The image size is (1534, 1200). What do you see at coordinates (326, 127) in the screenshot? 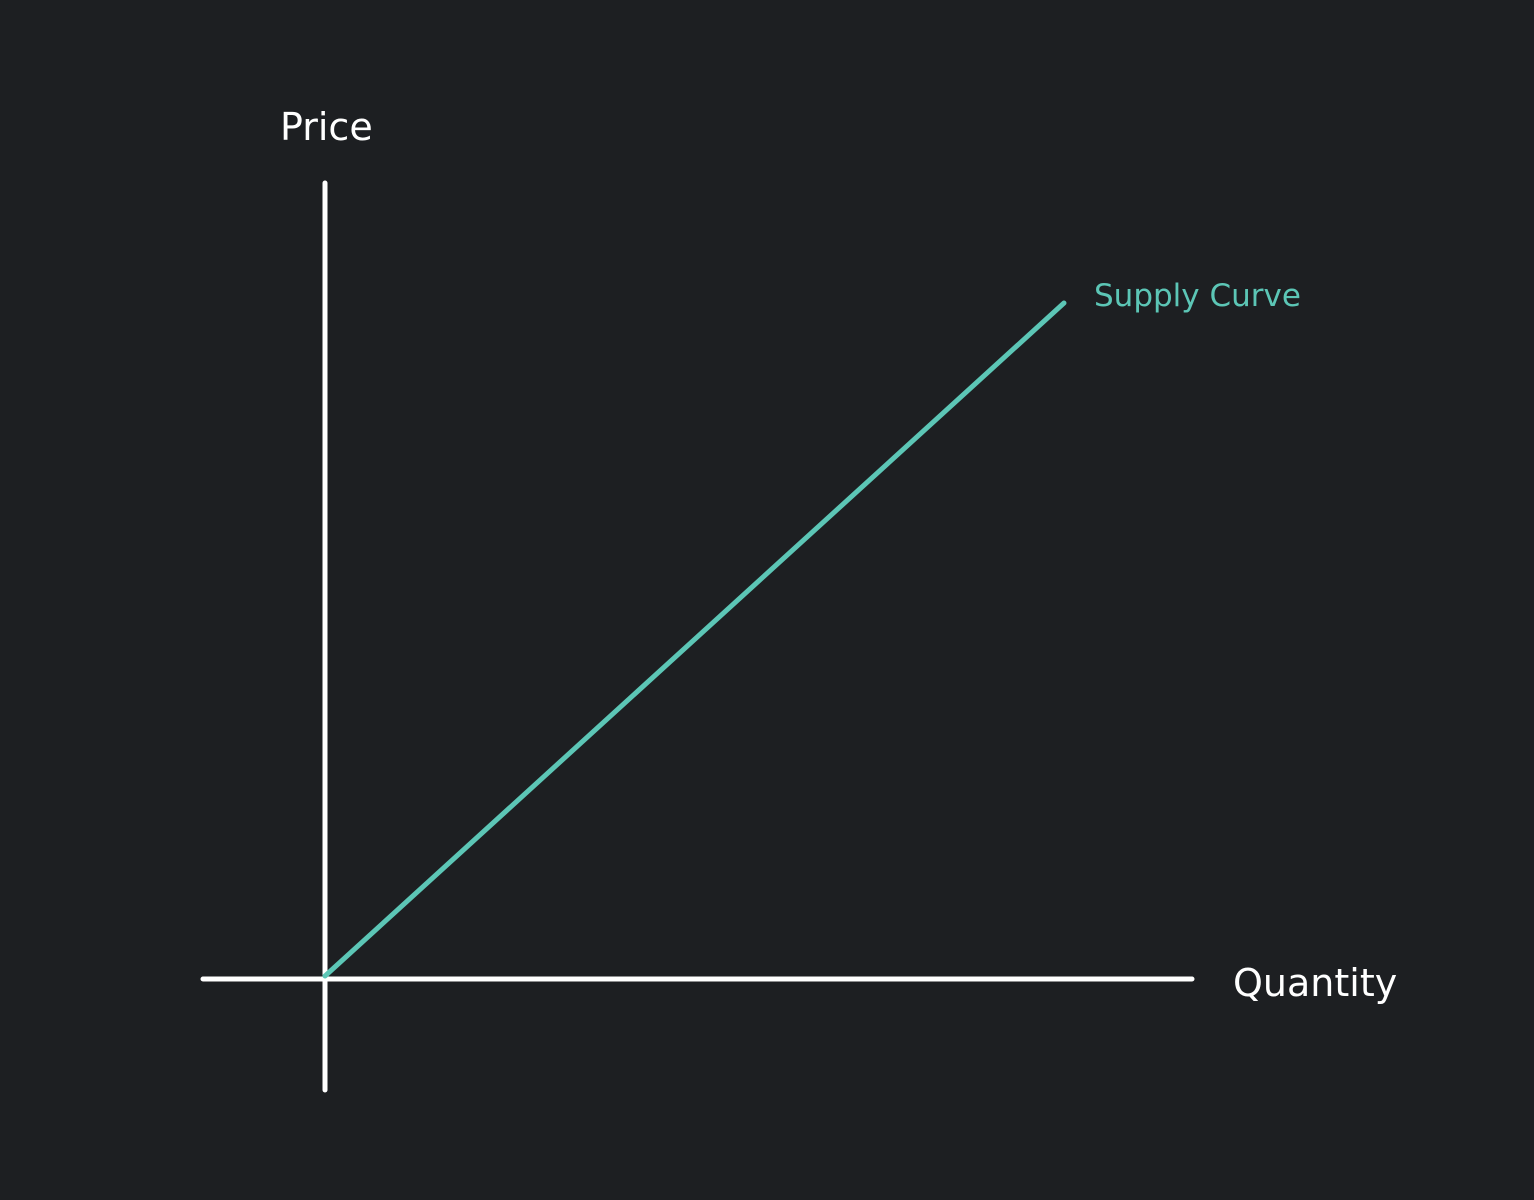
I see `y-axis-label: Price` at bounding box center [326, 127].